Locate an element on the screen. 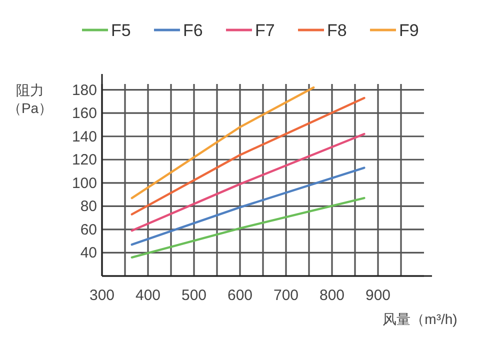 This screenshot has width=491, height=348. x-tick-label: 300 is located at coordinates (102, 295).